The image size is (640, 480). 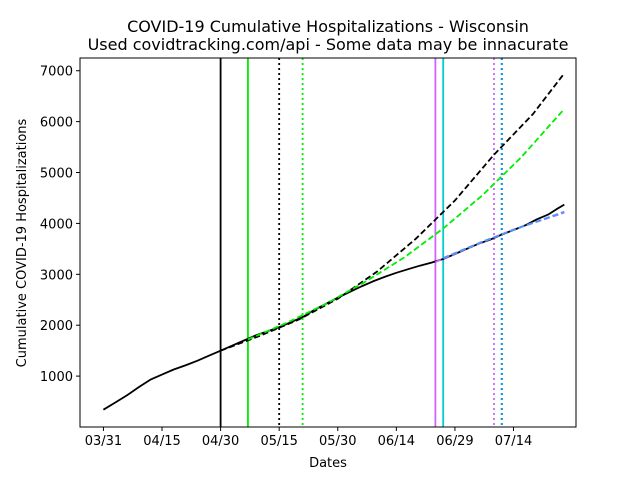 What do you see at coordinates (278, 441) in the screenshot?
I see `x-tick-label: 05/15` at bounding box center [278, 441].